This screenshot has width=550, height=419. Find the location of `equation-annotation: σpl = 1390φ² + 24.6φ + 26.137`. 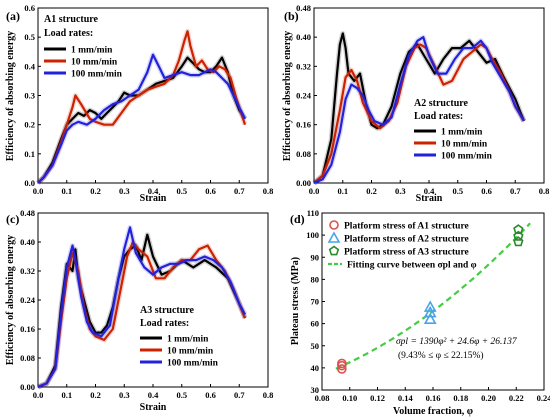

equation-annotation: σpl = 1390φ² + 24.6φ + 26.137 is located at coordinates (457, 342).